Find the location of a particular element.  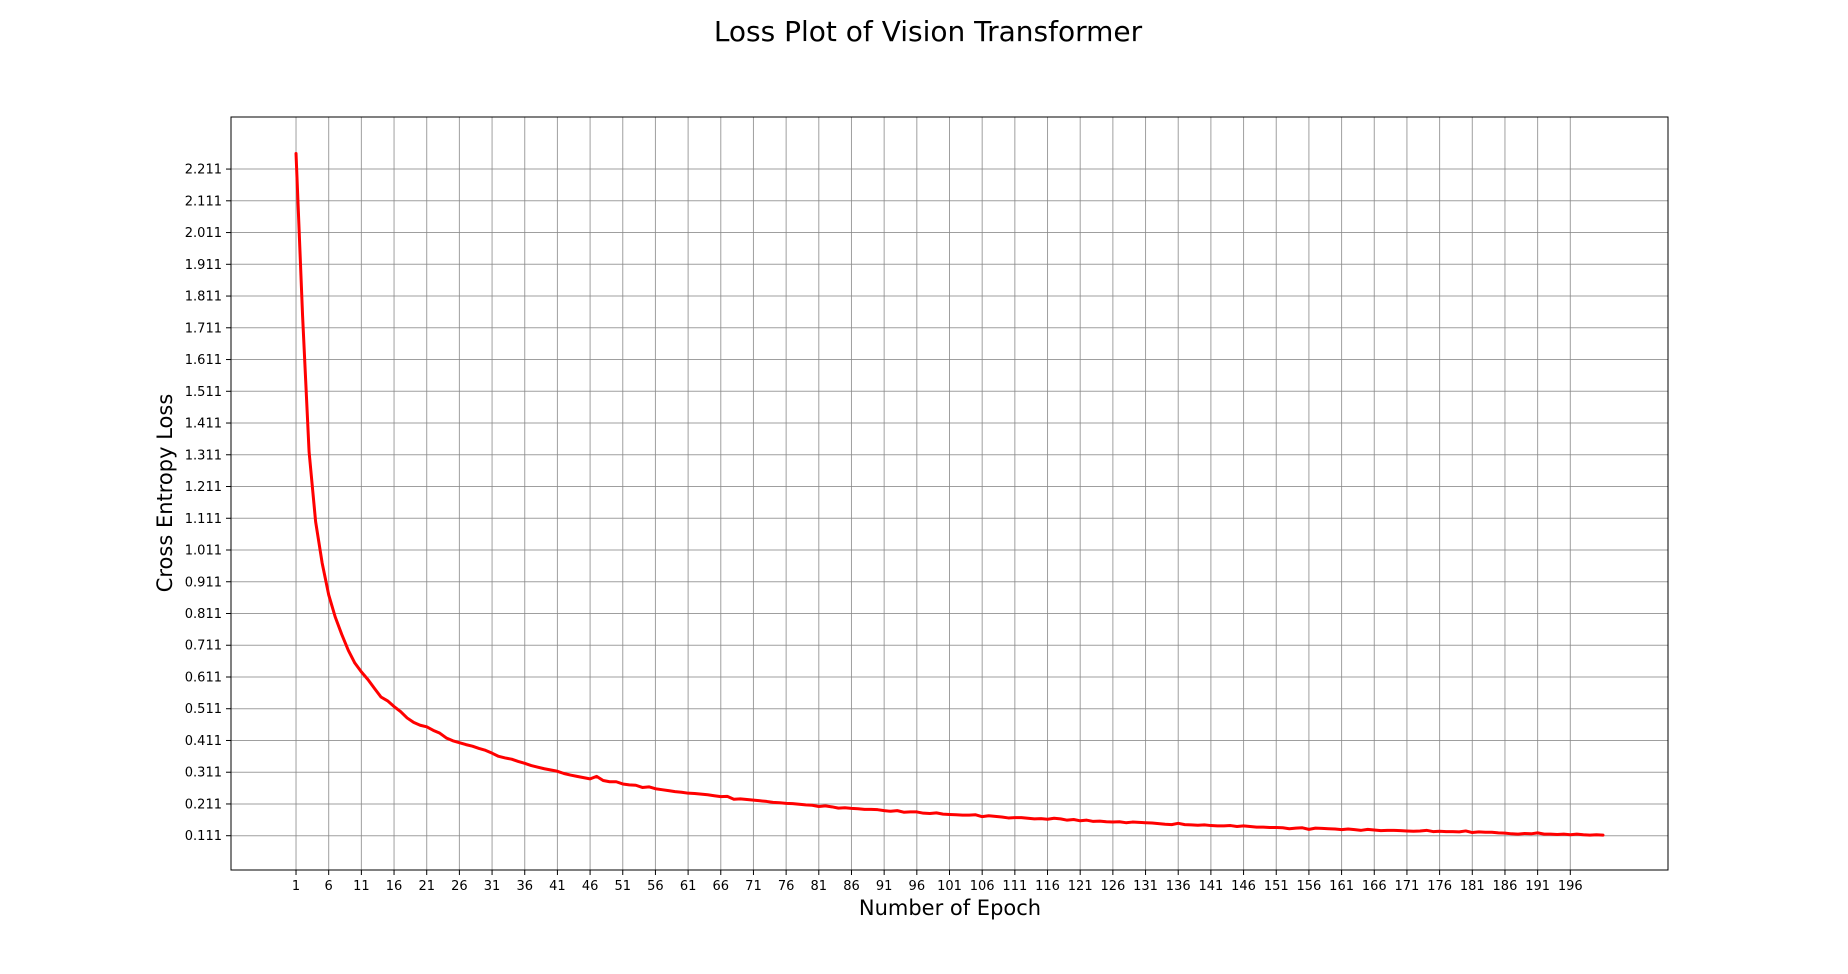

x-tick-label: 1 is located at coordinates (296, 886).